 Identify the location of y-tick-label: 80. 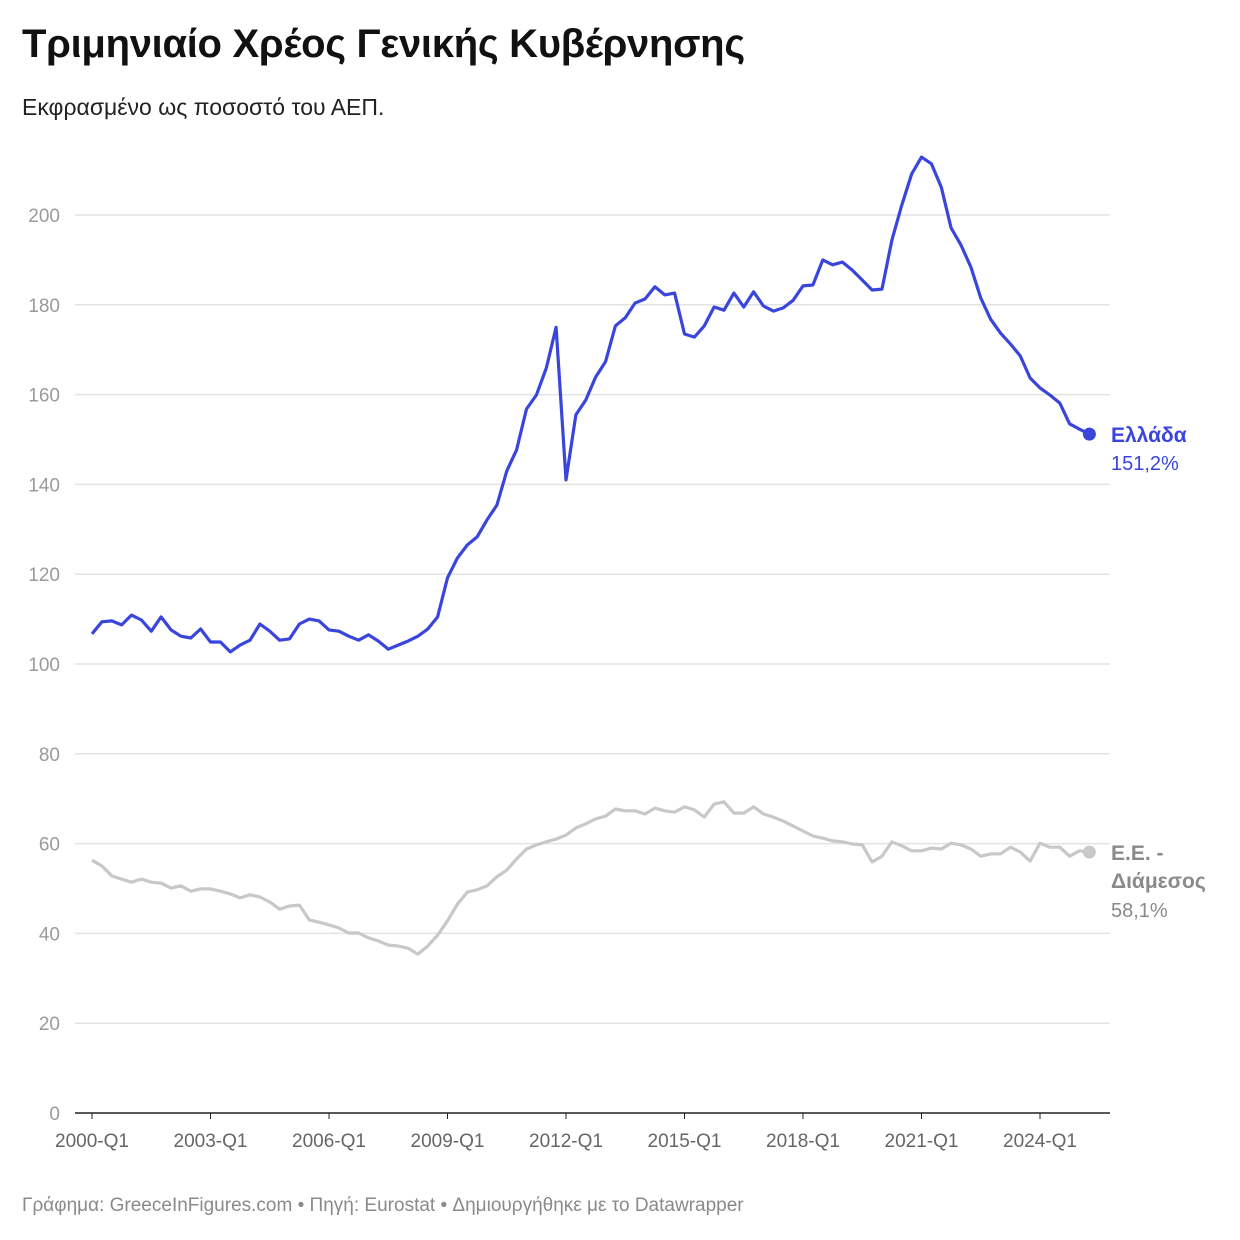
(49, 755).